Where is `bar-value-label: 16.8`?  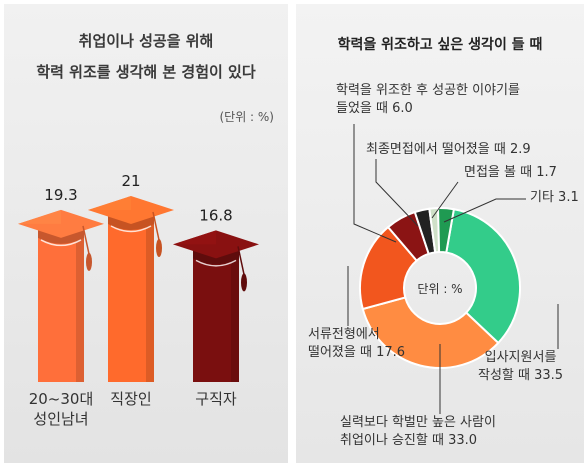
bar-value-label: 16.8 is located at coordinates (215, 215).